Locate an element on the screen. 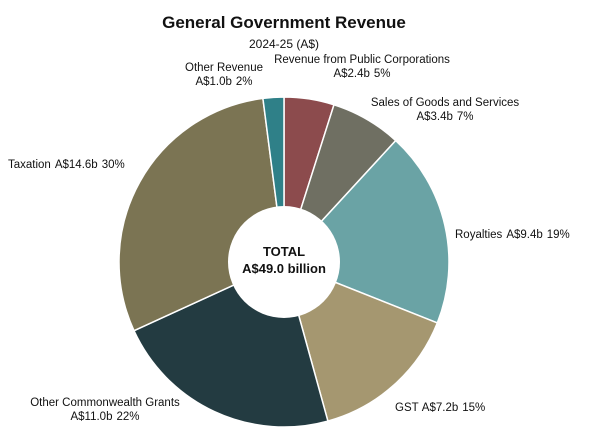 The height and width of the screenshot is (428, 590). slice-label: Royalties A$9.4b 19% is located at coordinates (512, 235).